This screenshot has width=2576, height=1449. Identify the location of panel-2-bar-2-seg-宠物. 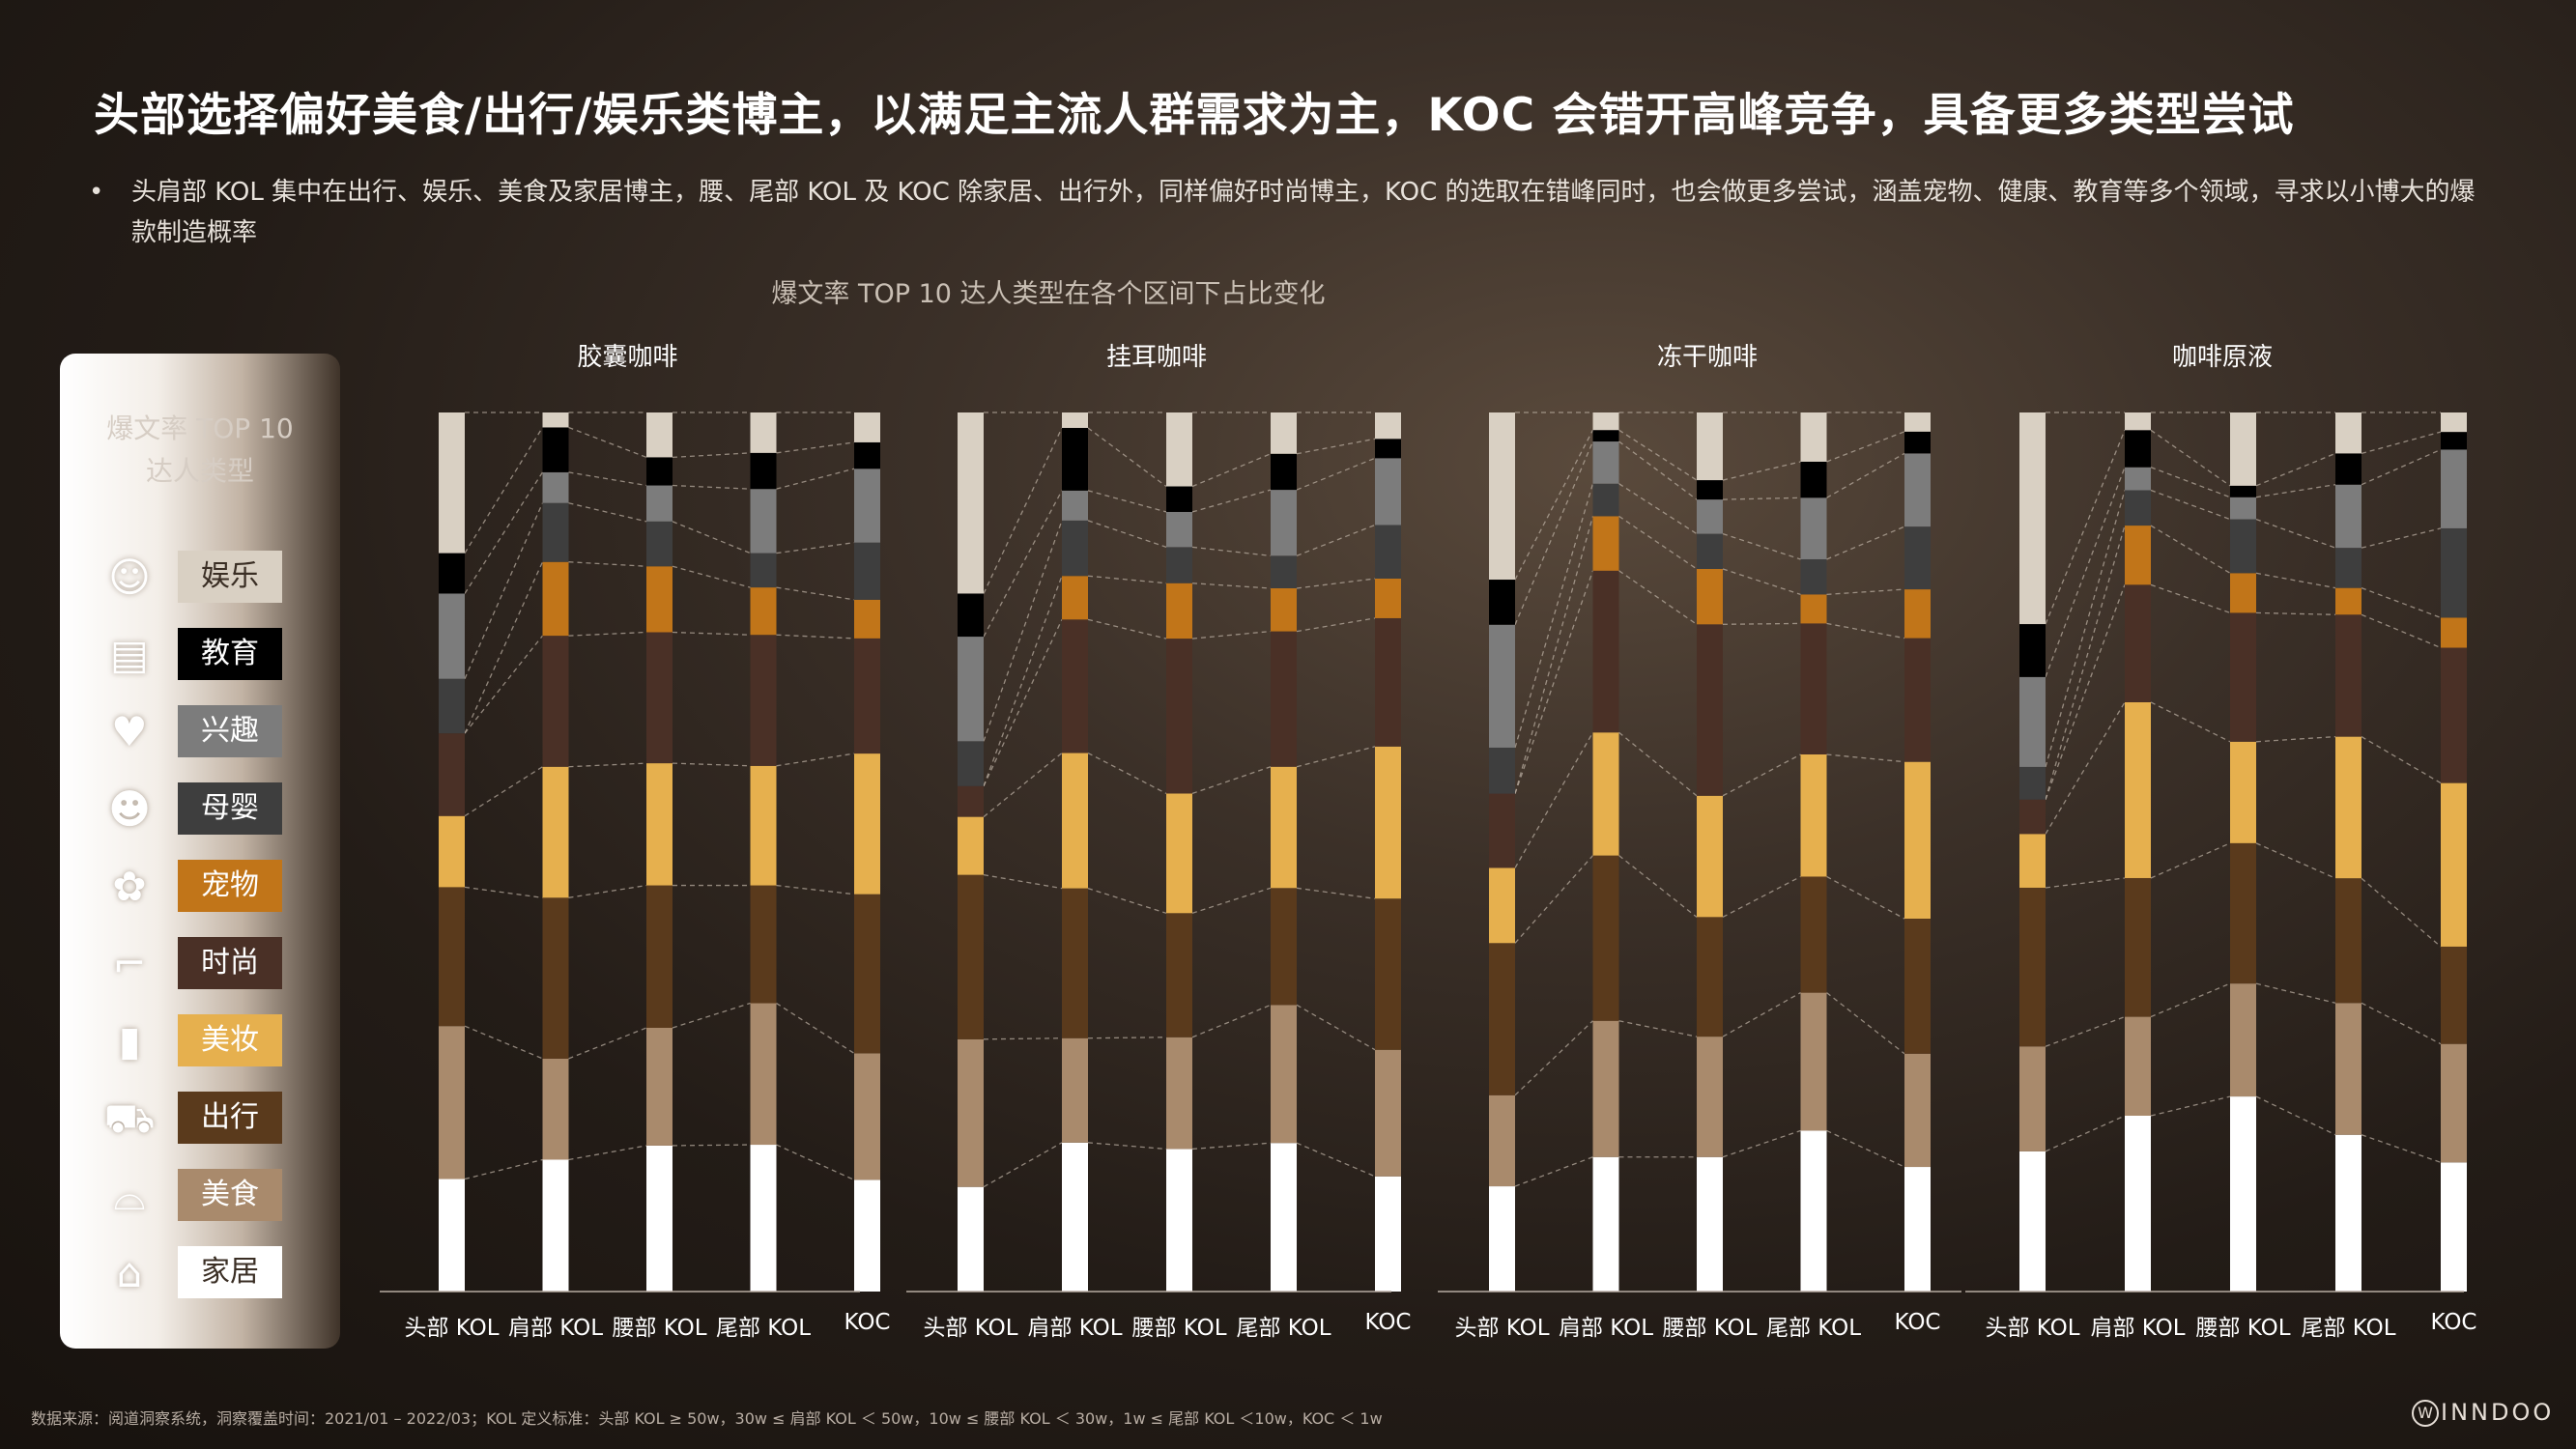
(1710, 596).